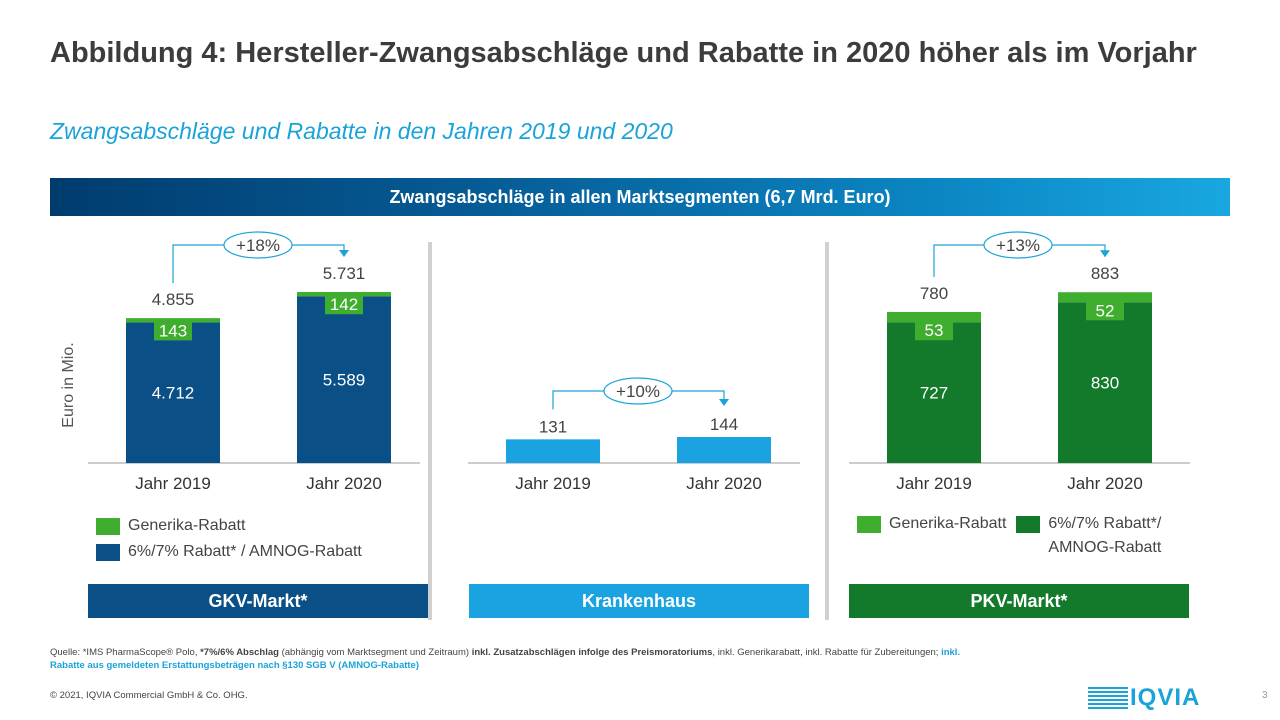 The image size is (1280, 720). Describe the element at coordinates (1105, 547) in the screenshot. I see `legend-label-cont: AMNOG-Rabatt` at that location.